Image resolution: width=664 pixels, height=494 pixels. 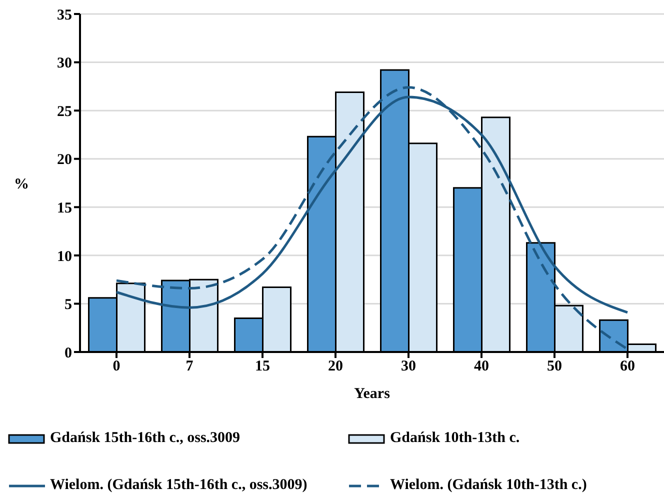 What do you see at coordinates (372, 394) in the screenshot?
I see `x-axis-title: Years` at bounding box center [372, 394].